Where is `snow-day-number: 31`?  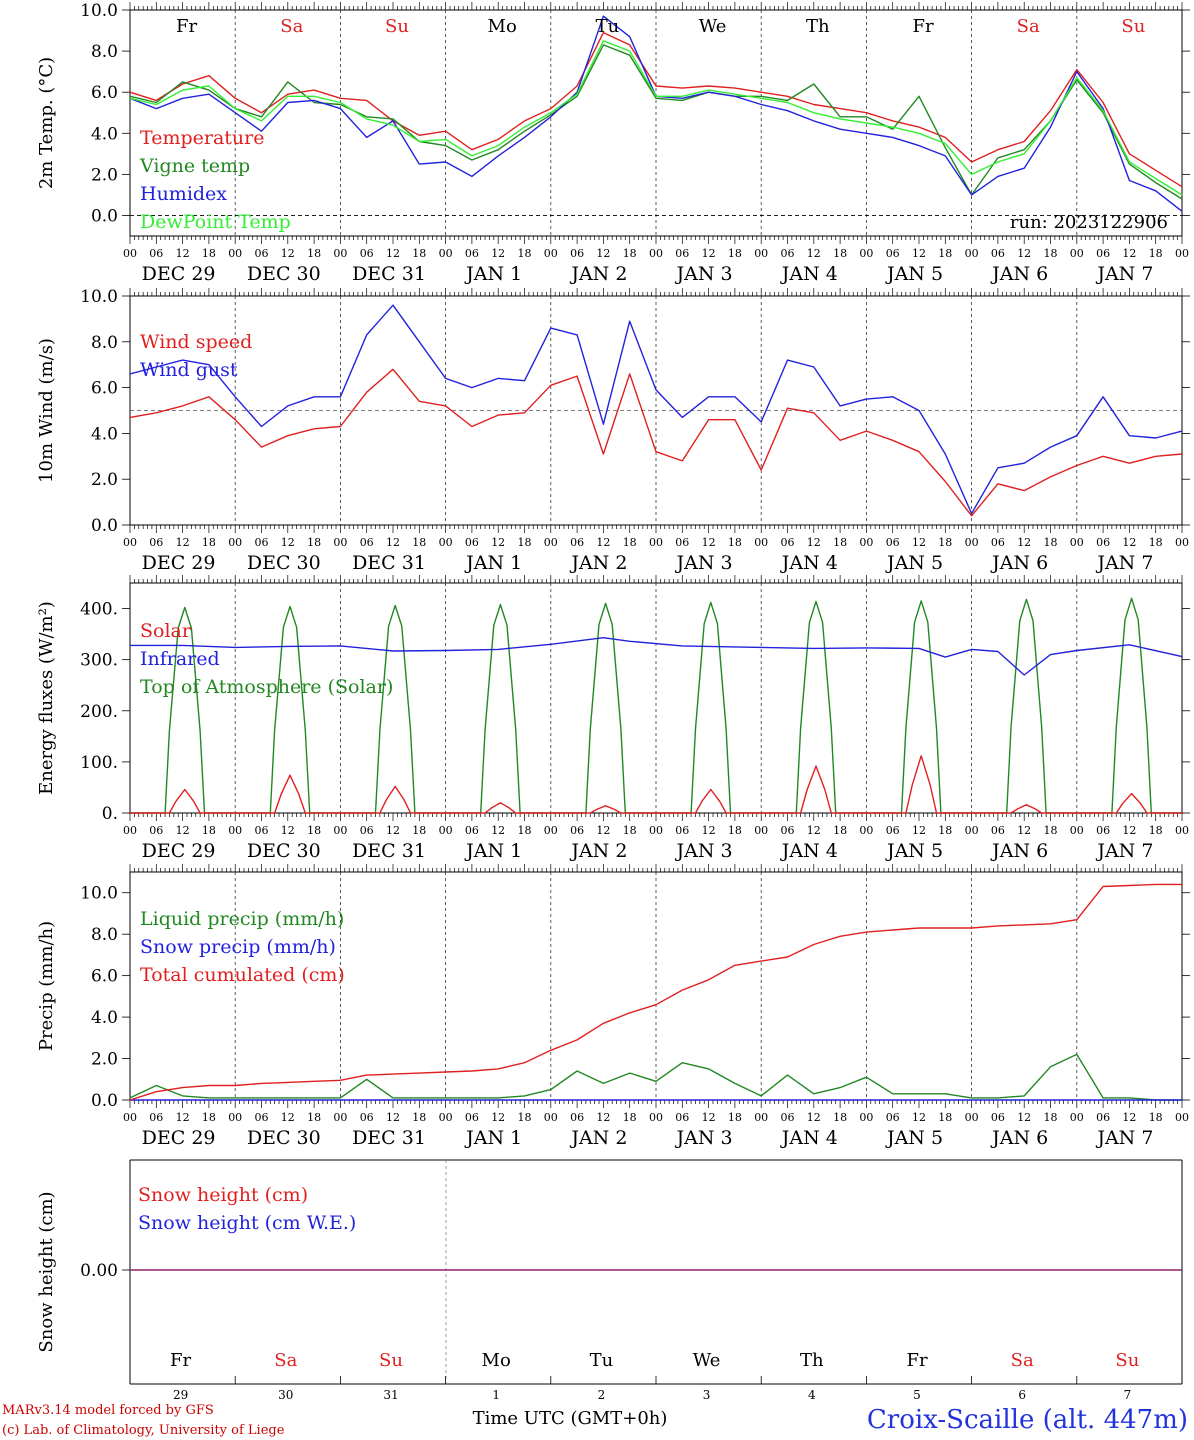 snow-day-number: 31 is located at coordinates (390, 1395).